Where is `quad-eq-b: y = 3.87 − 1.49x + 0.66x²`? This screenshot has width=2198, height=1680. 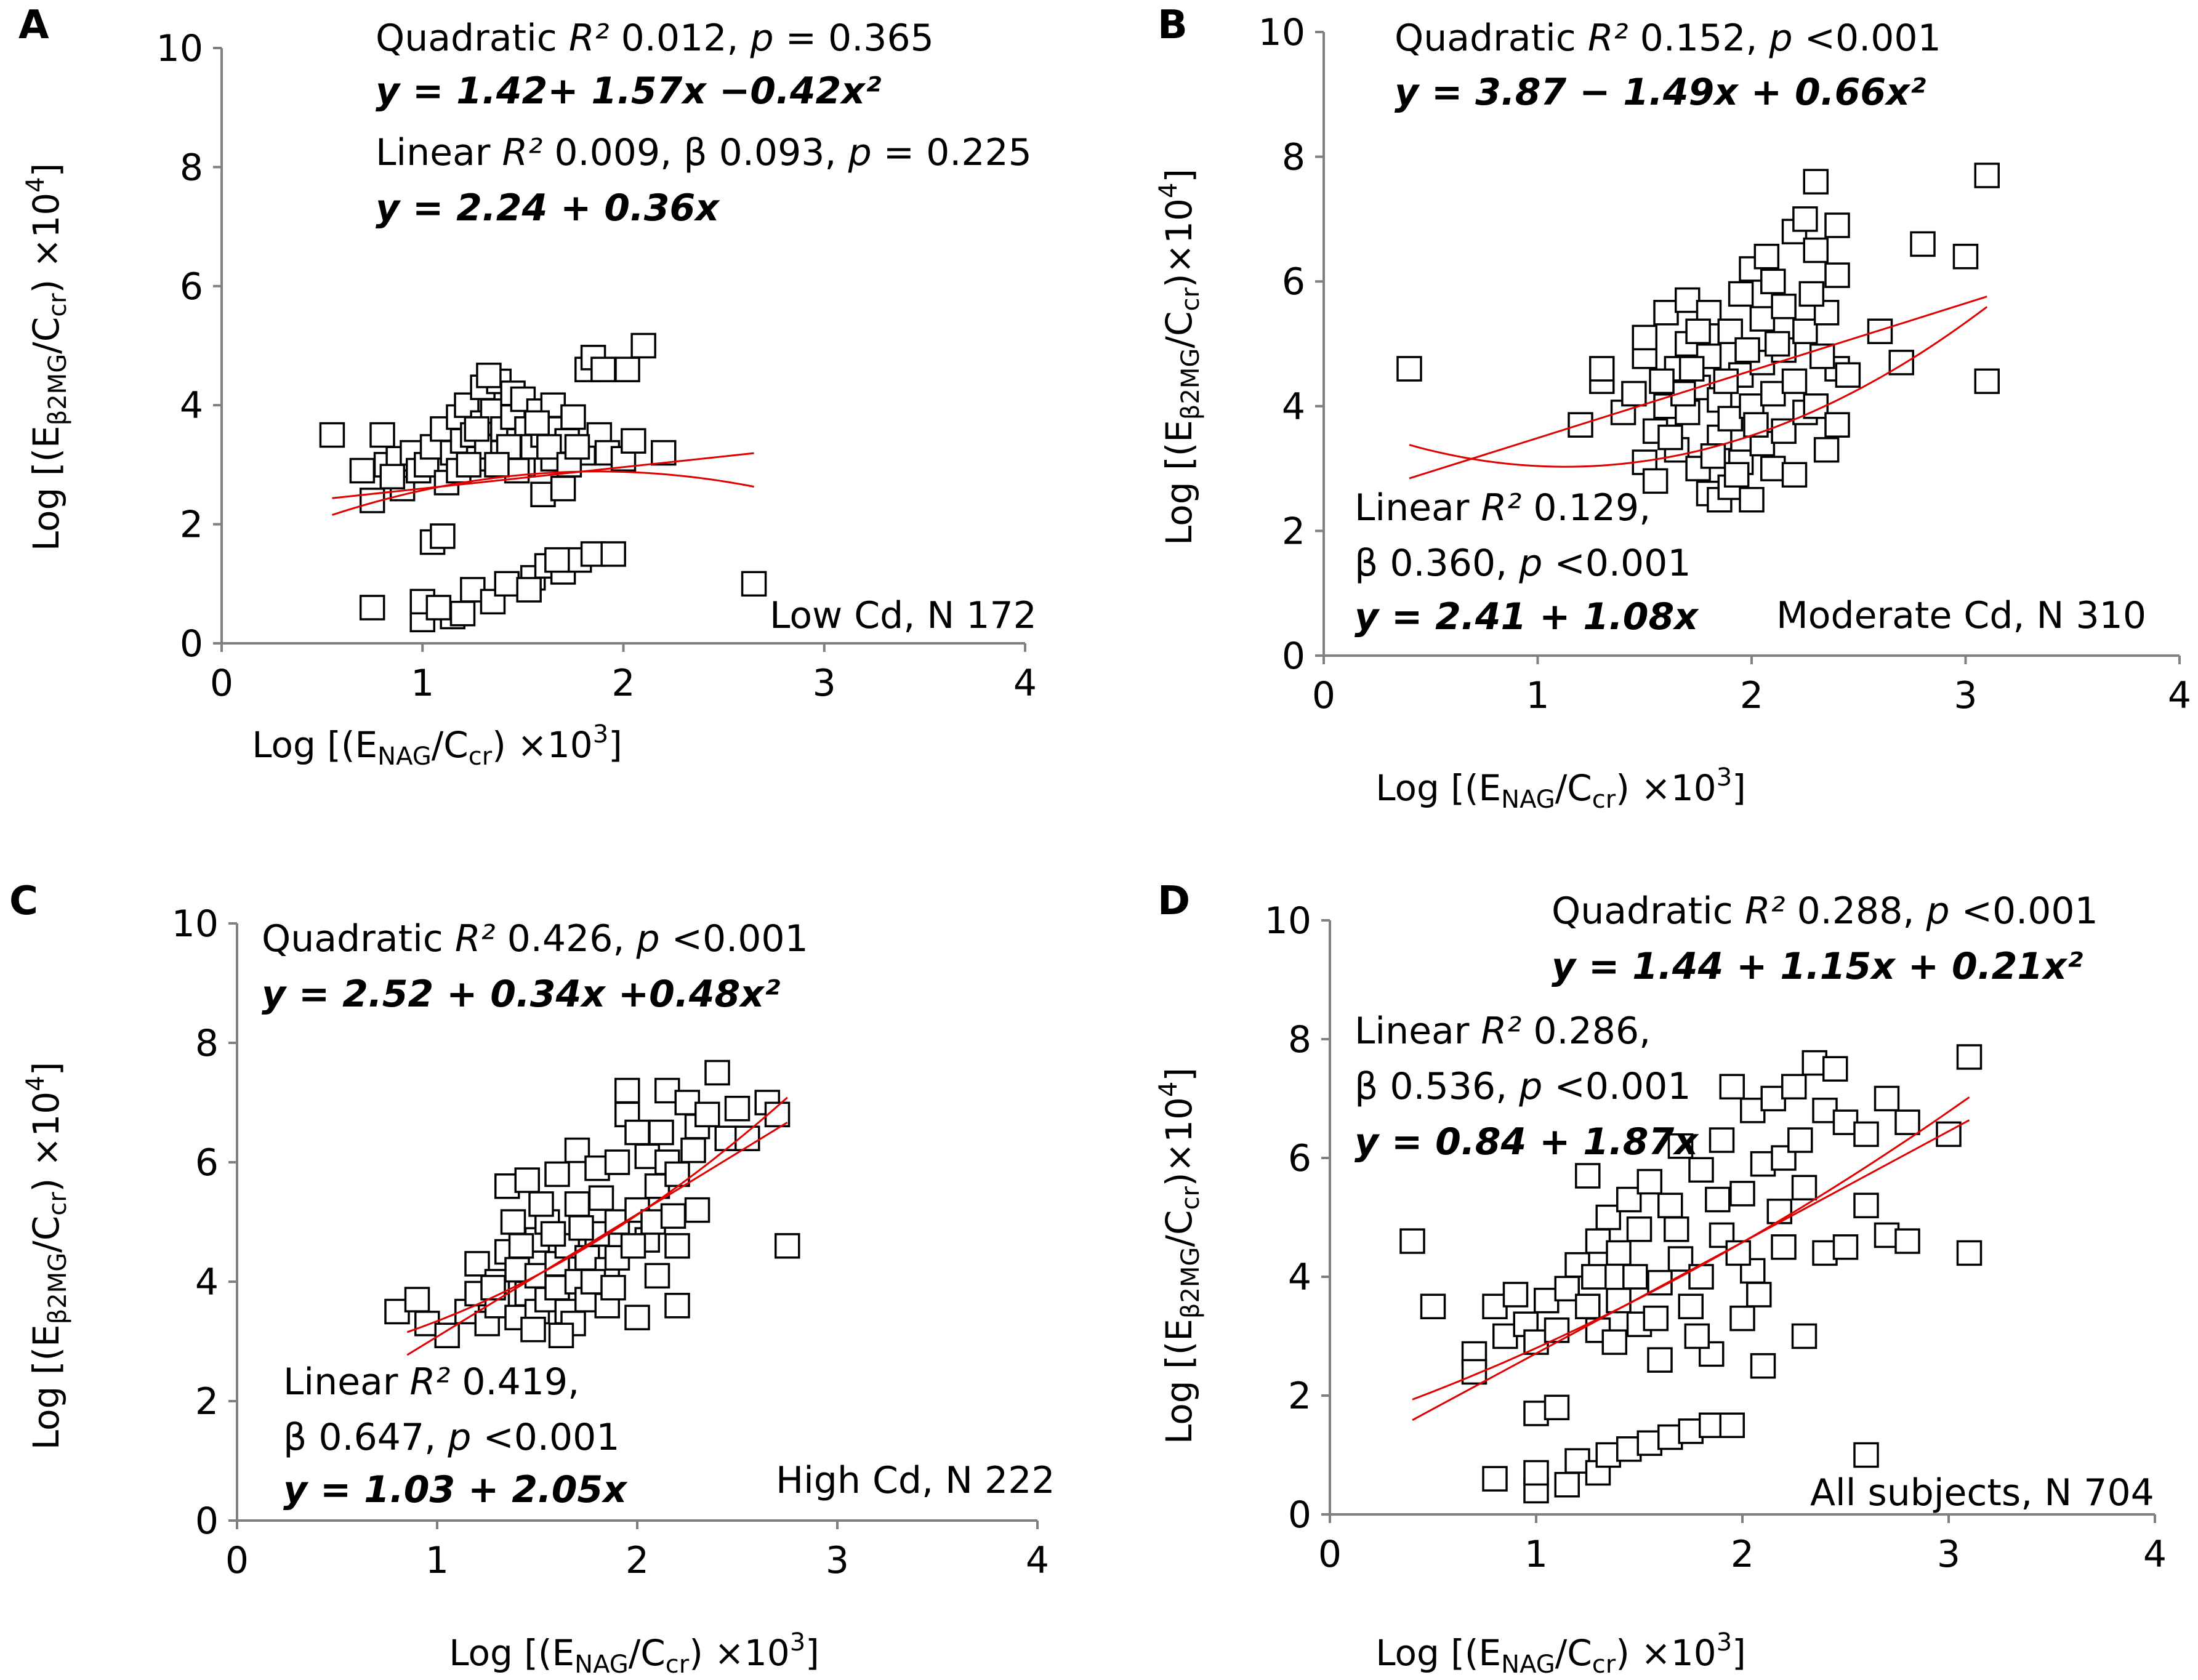 quad-eq-b: y = 3.87 − 1.49x + 0.66x² is located at coordinates (1660, 93).